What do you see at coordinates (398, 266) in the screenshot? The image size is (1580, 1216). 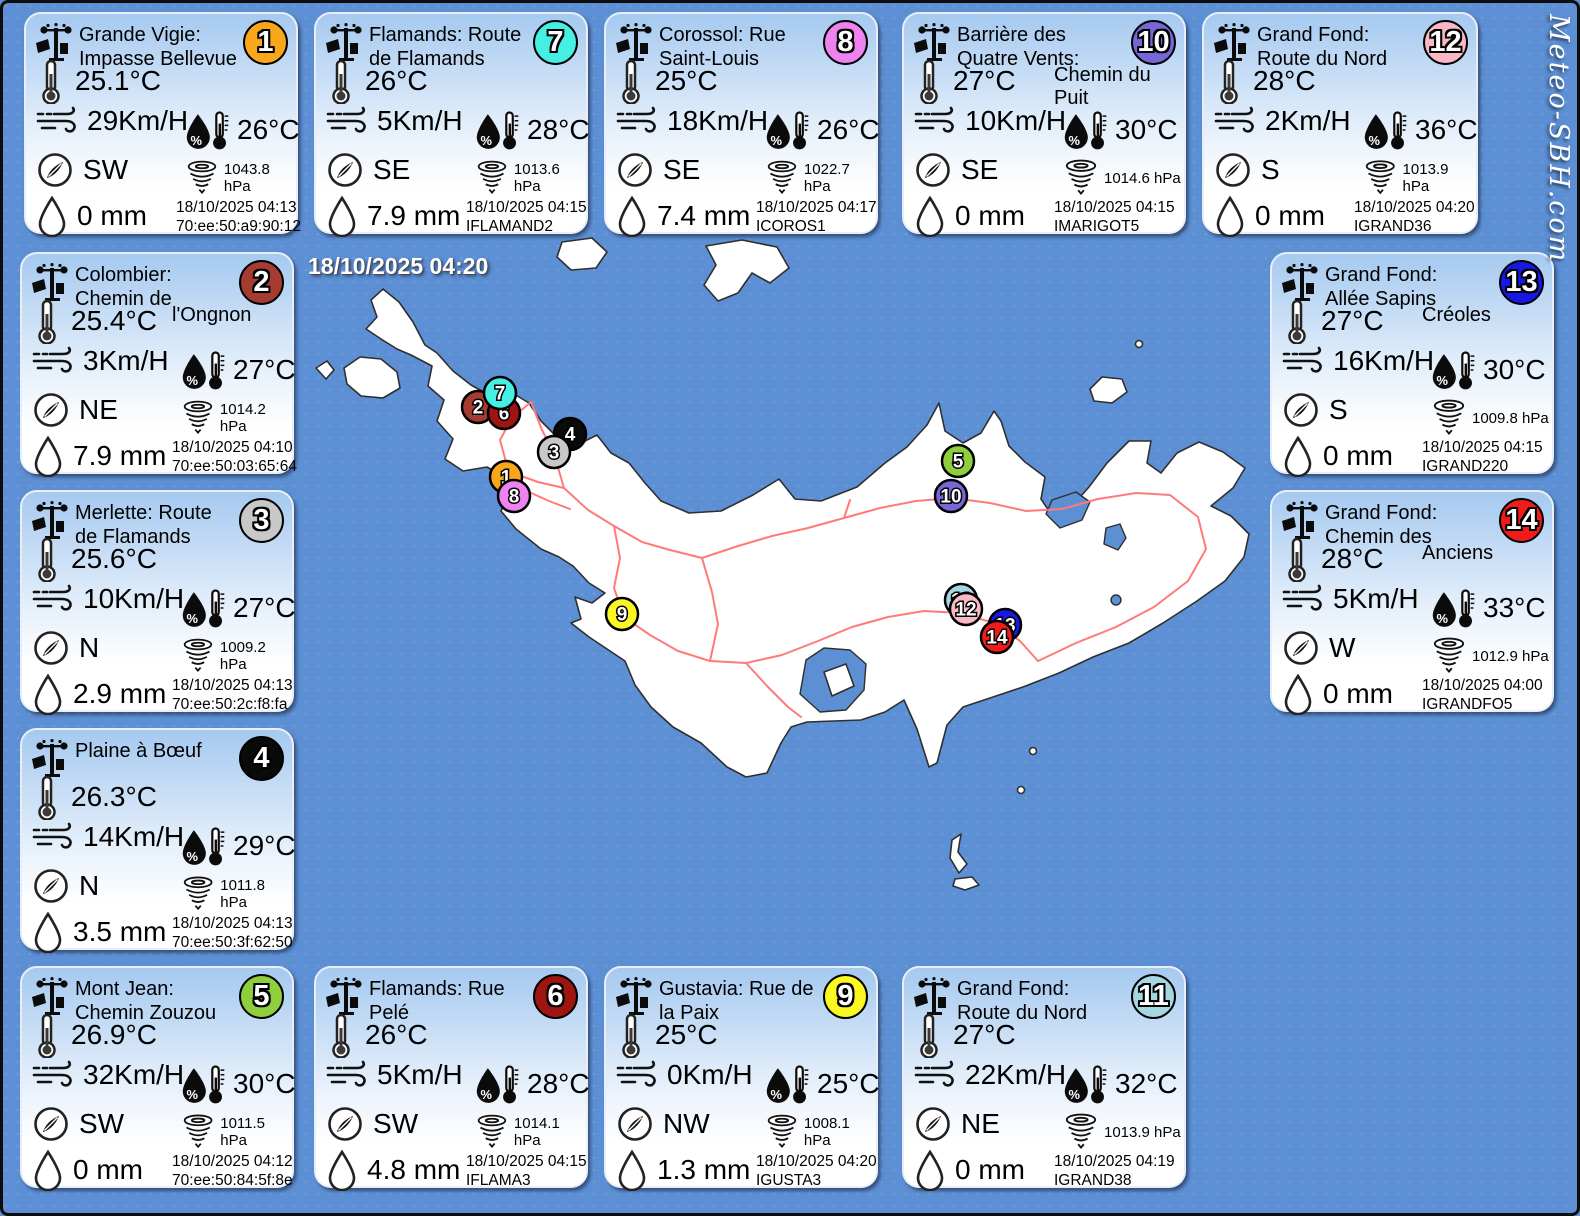 I see `map-datetime: 18/10/2025 04:20` at bounding box center [398, 266].